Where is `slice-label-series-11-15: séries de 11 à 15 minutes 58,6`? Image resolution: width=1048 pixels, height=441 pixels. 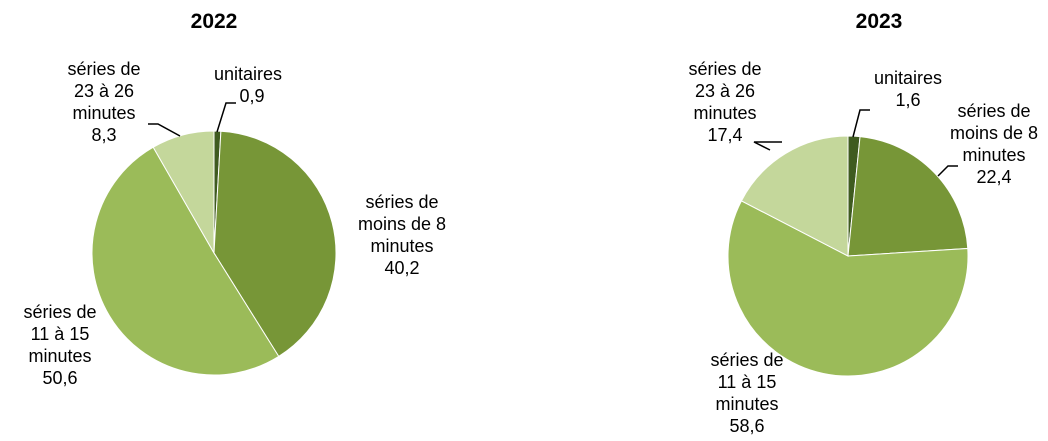 slice-label-series-11-15: séries de 11 à 15 minutes 58,6 is located at coordinates (746, 393).